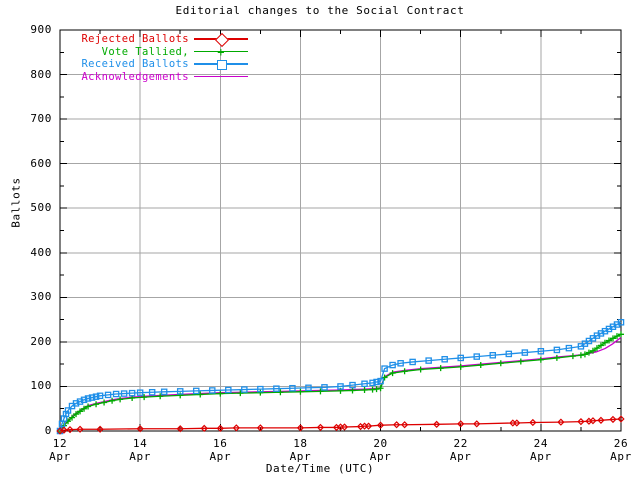  What do you see at coordinates (221, 64) in the screenshot?
I see `legend-swatch-square-icon` at bounding box center [221, 64].